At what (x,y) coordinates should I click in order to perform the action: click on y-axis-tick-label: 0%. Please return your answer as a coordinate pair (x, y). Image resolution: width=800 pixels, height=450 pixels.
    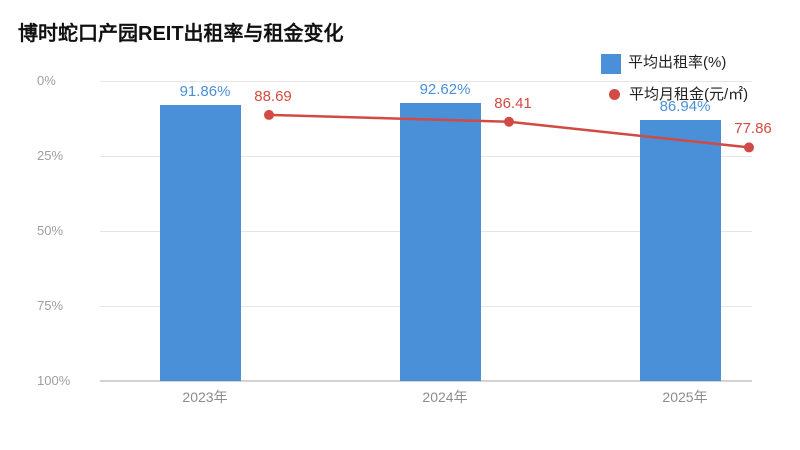
    Looking at the image, I should click on (46, 80).